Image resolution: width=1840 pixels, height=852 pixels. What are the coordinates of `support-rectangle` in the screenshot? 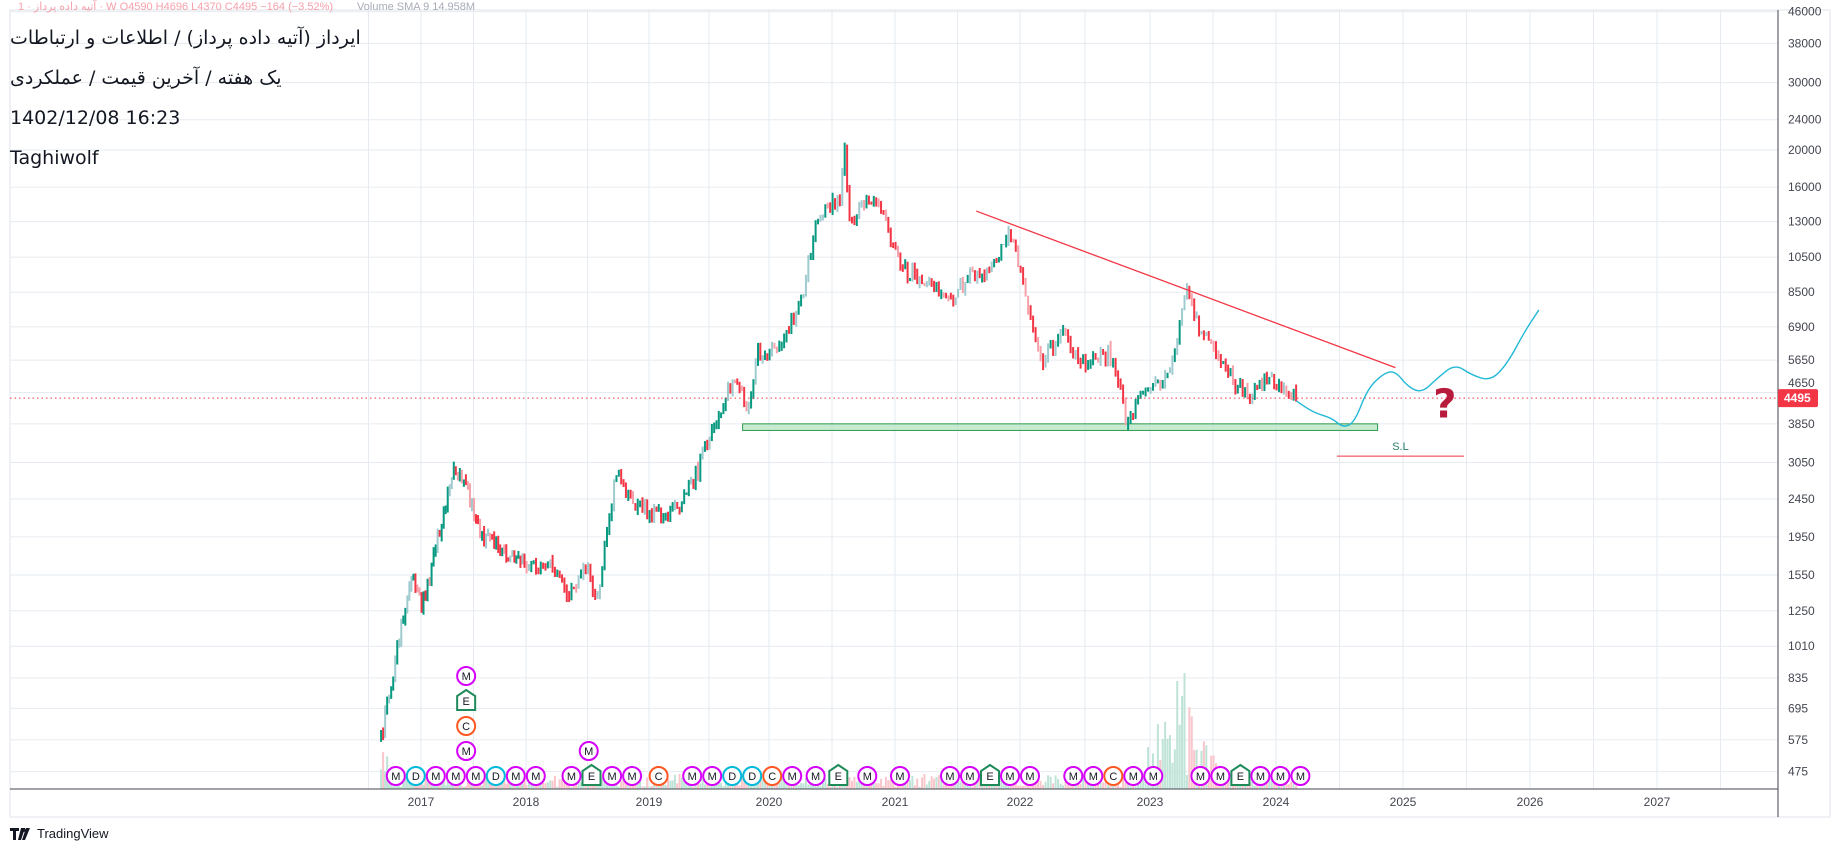 It's located at (1060, 427).